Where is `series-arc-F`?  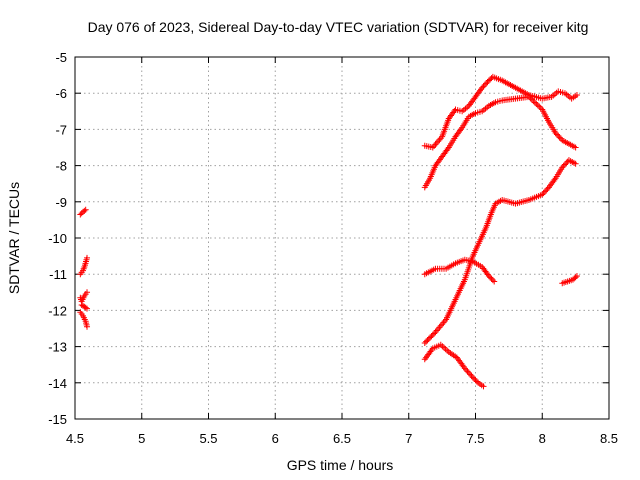
series-arc-F is located at coordinates (500, 112).